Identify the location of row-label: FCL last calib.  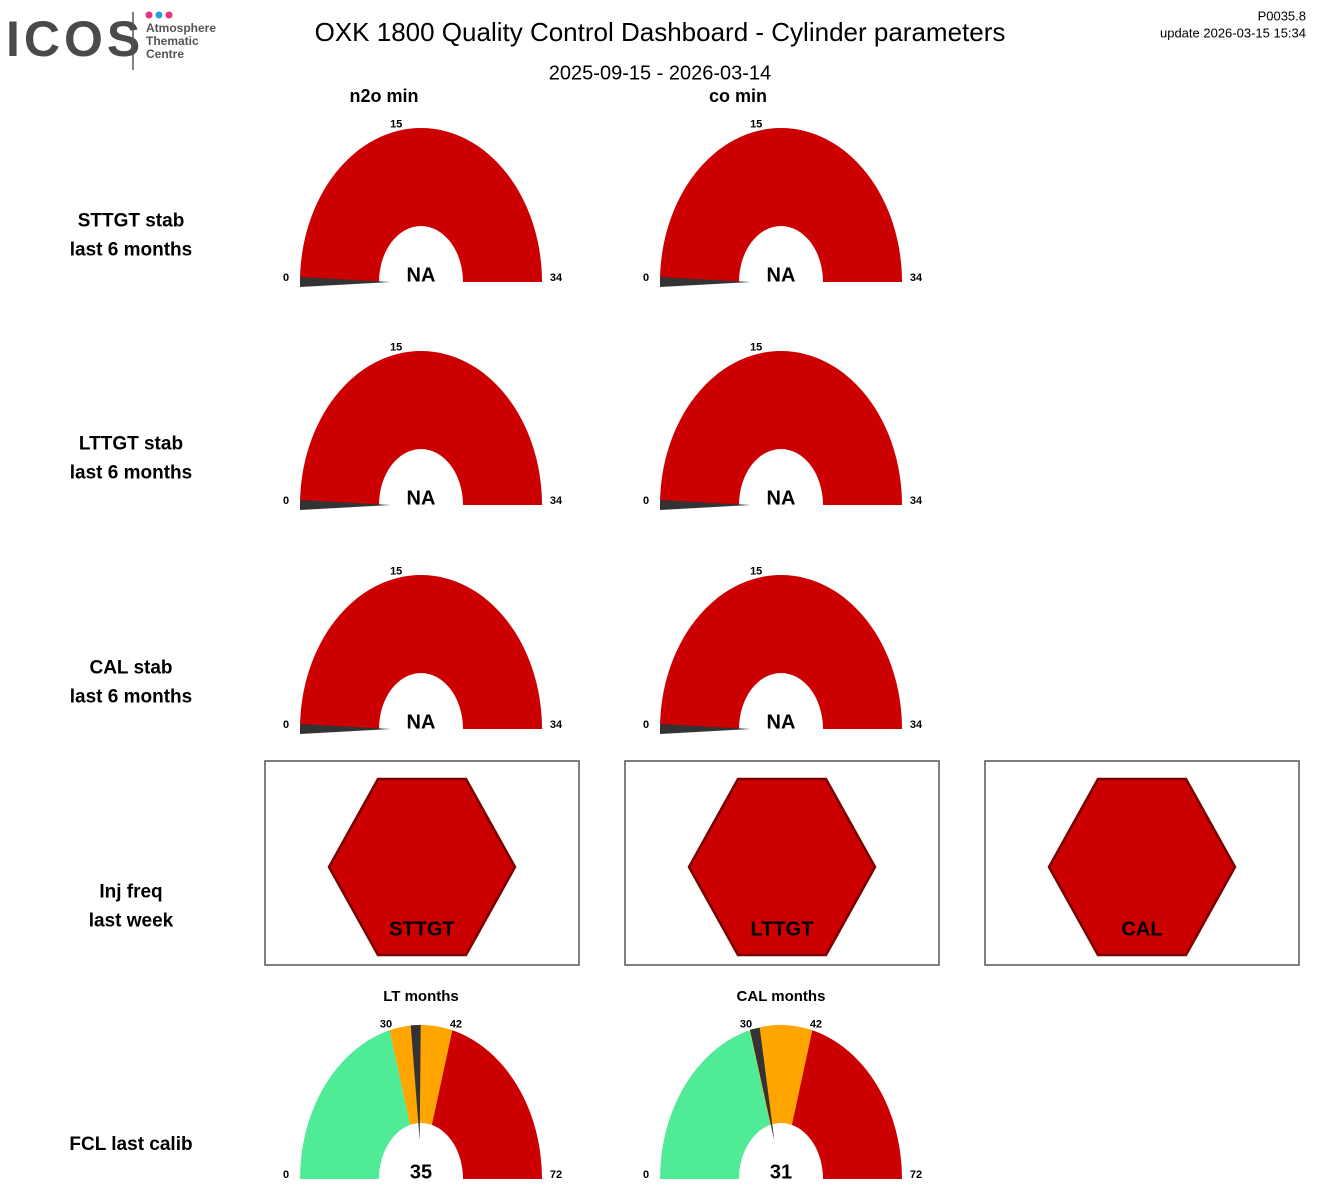
(130, 1144).